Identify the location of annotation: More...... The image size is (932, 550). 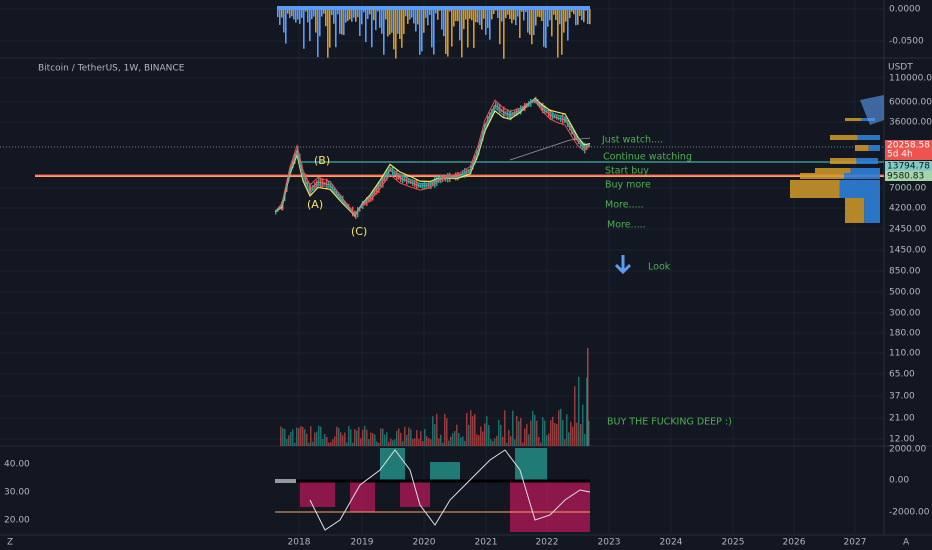
(624, 205).